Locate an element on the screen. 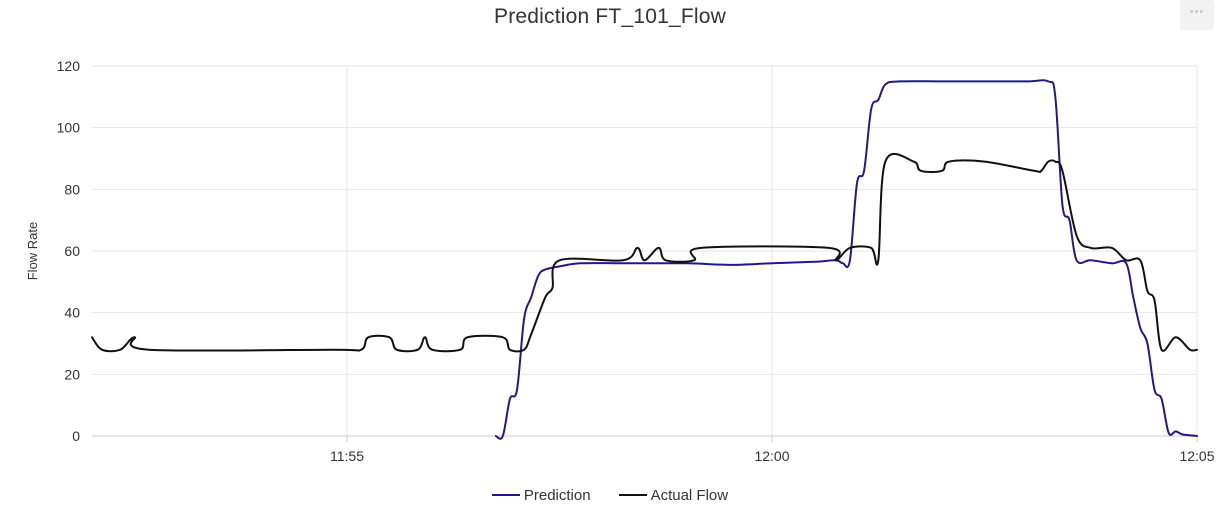 The width and height of the screenshot is (1227, 516). chart-menu-button: ••• is located at coordinates (1197, 15).